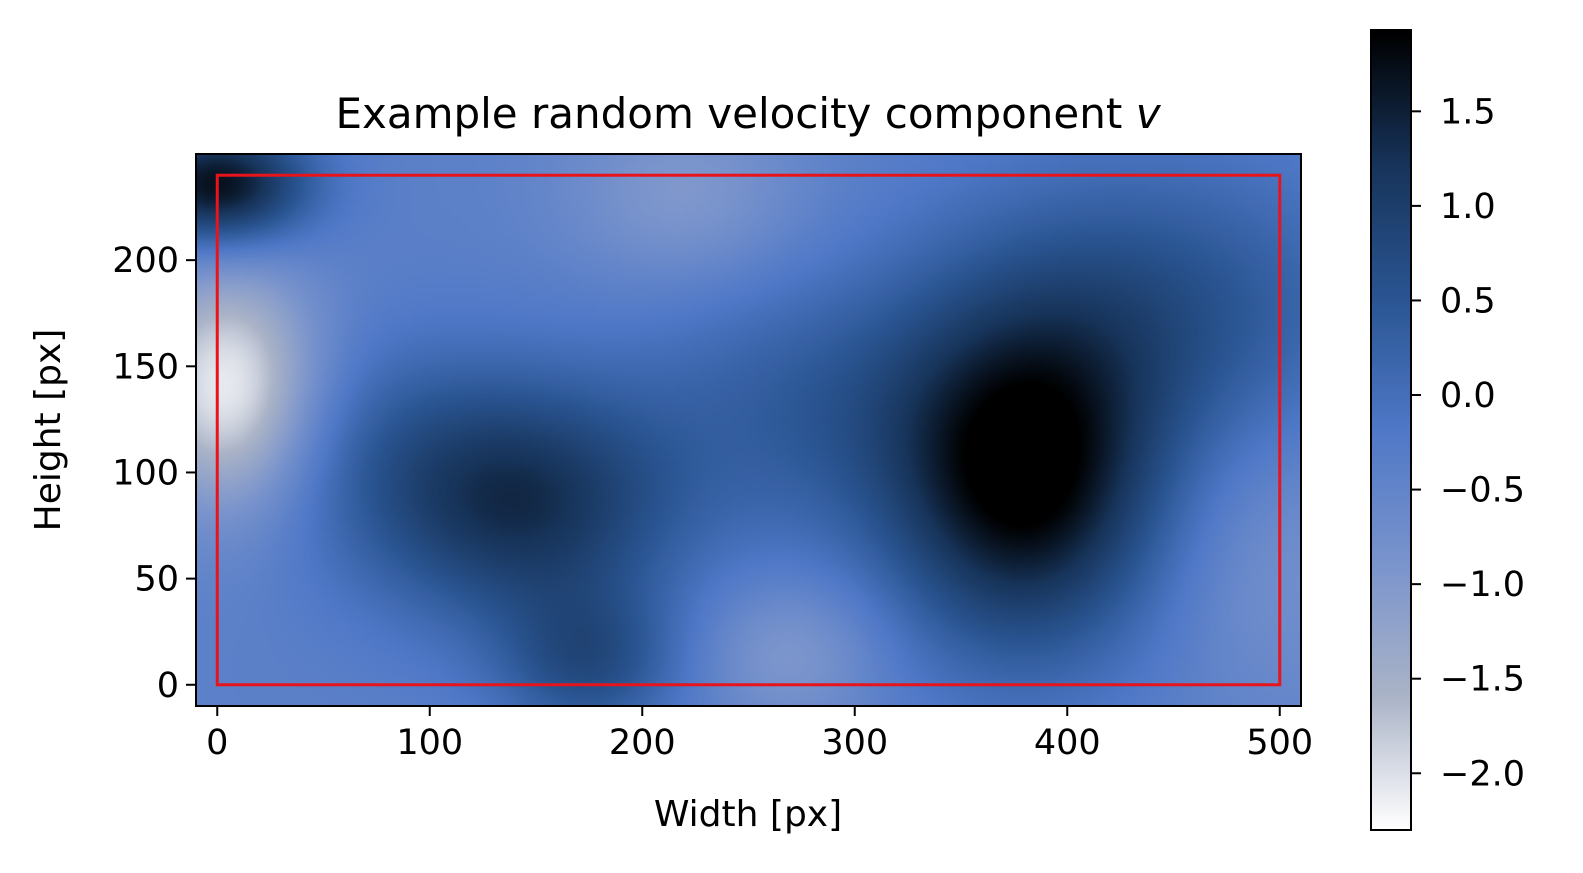 Image resolution: width=1583 pixels, height=873 pixels. I want to click on y-tick-label: 0, so click(168, 686).